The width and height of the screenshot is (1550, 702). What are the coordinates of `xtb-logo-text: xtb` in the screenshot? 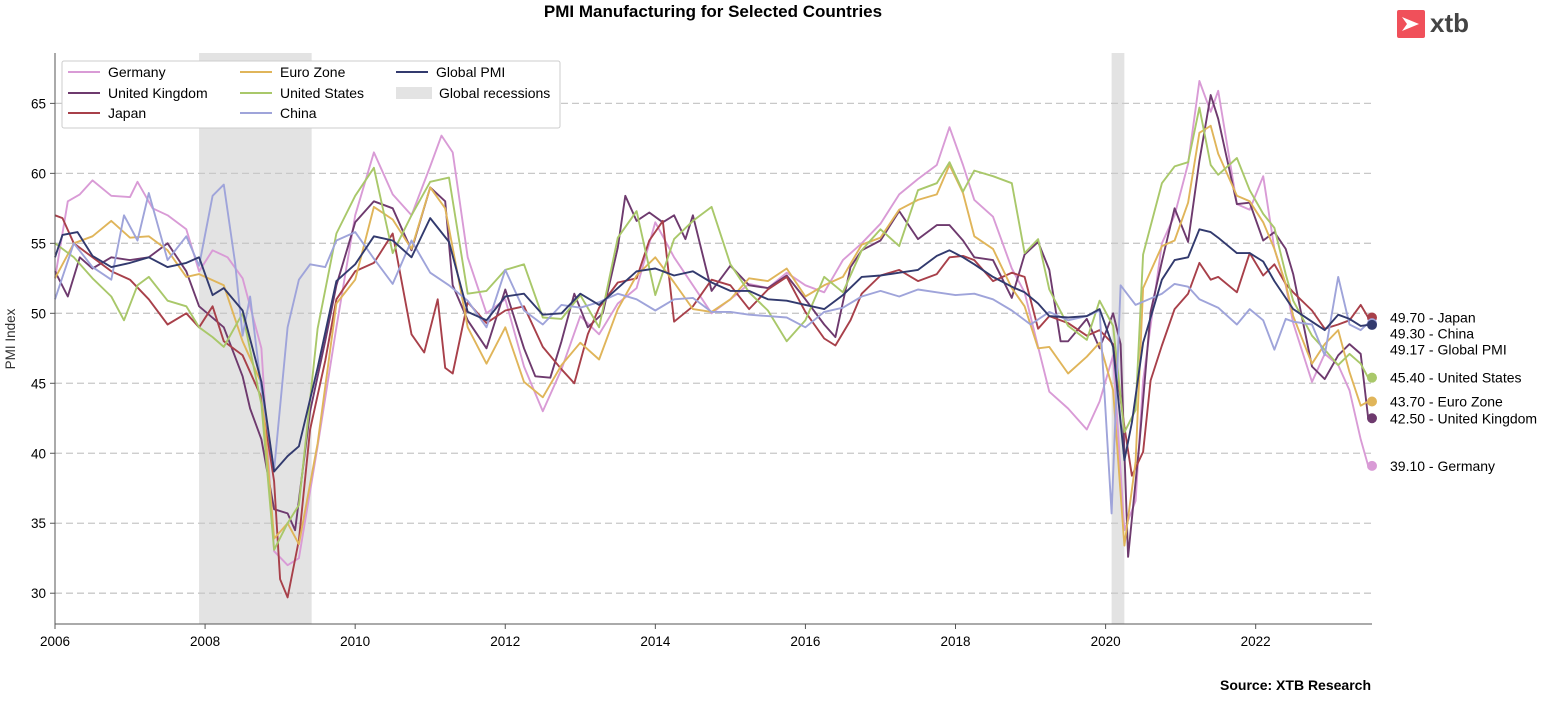 It's located at (1449, 23).